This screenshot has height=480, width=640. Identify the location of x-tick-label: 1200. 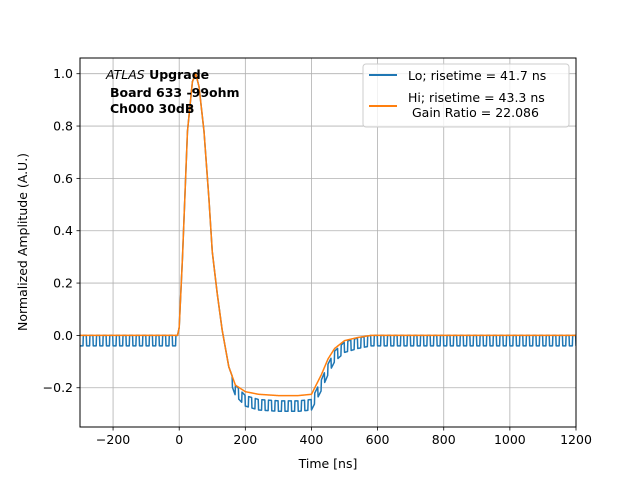
(576, 439).